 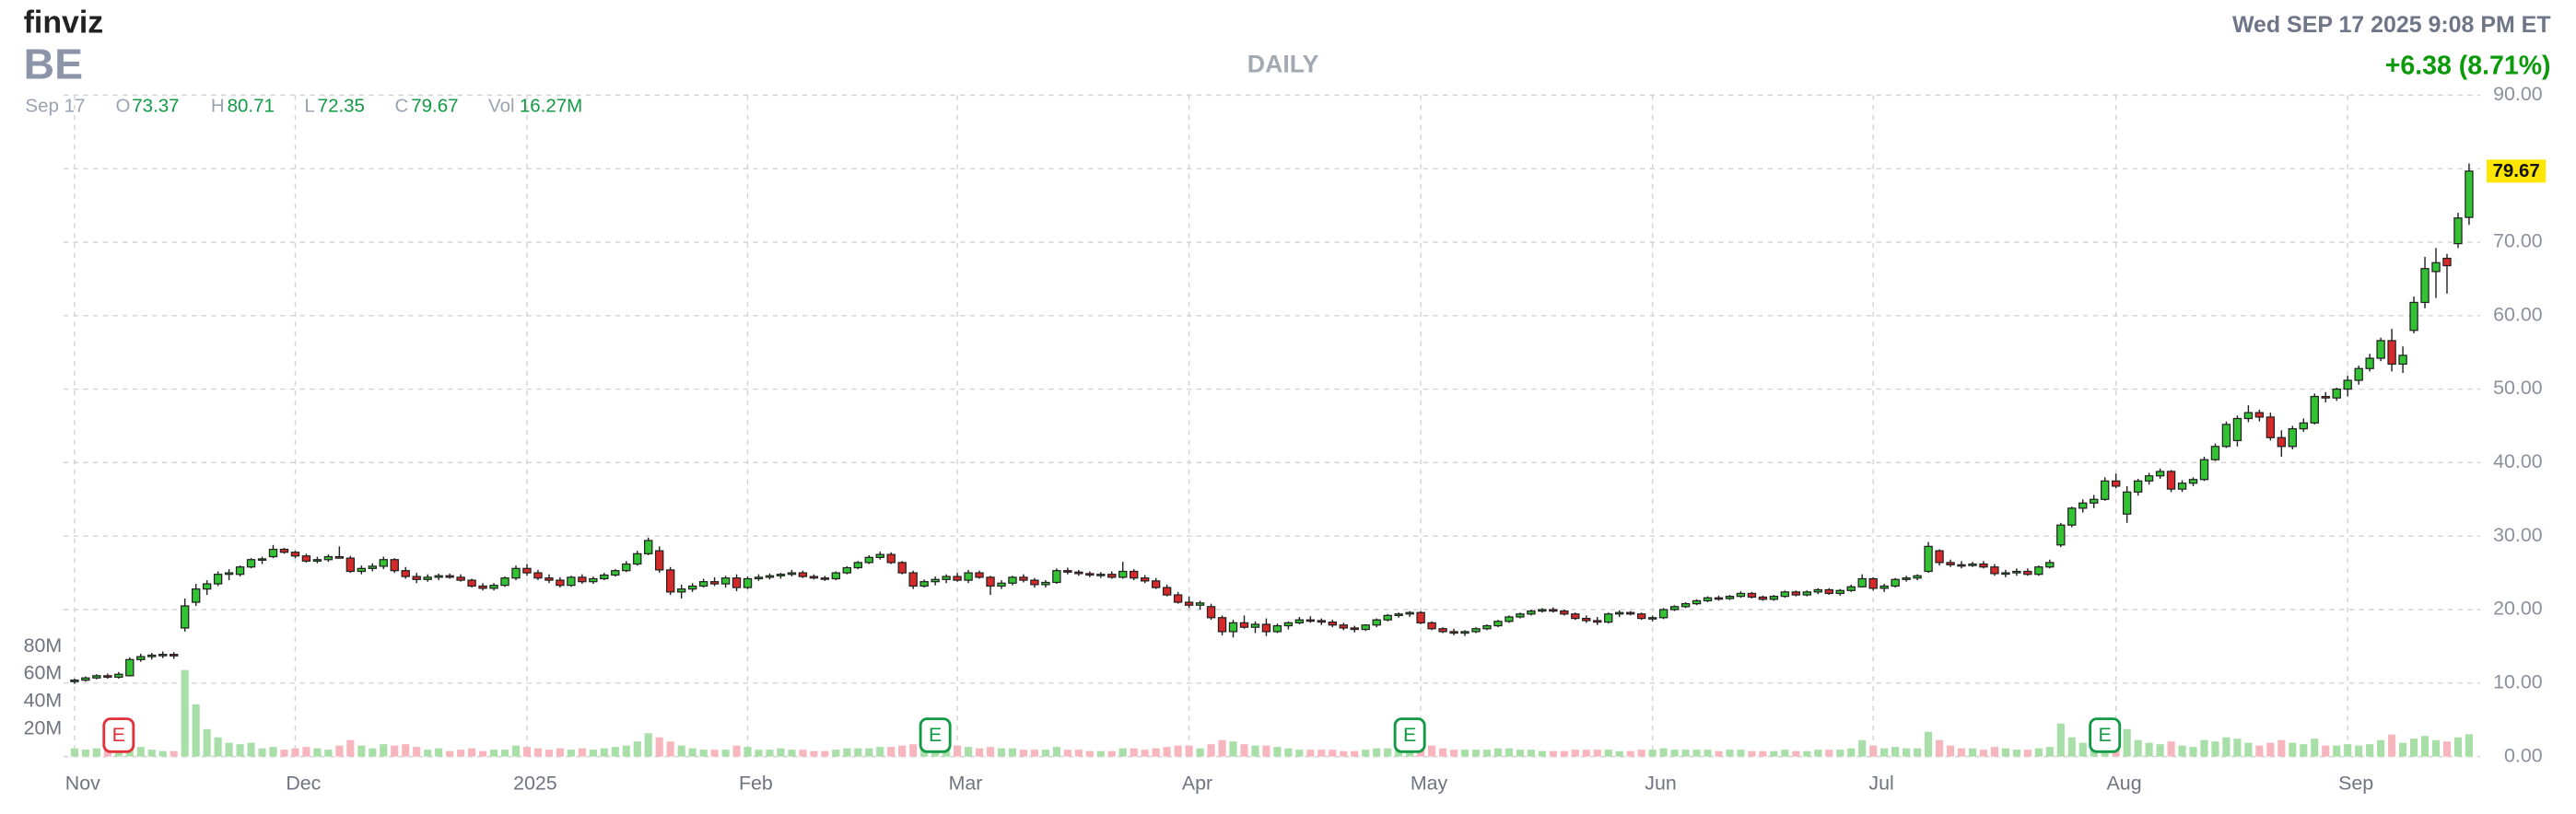 I want to click on quote-date: Sep 17, so click(x=55, y=105).